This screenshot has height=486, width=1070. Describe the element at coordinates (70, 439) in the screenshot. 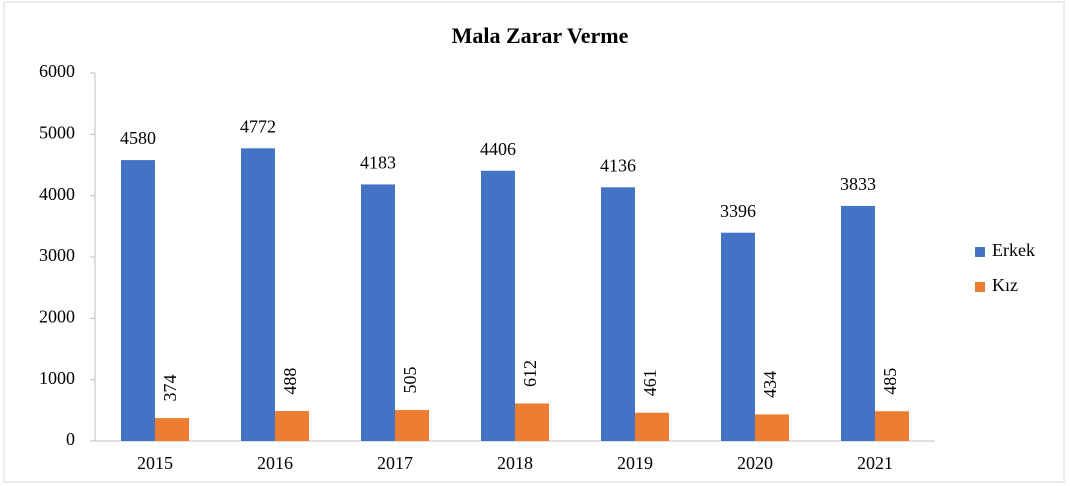

I see `y-tick-label: 0` at that location.